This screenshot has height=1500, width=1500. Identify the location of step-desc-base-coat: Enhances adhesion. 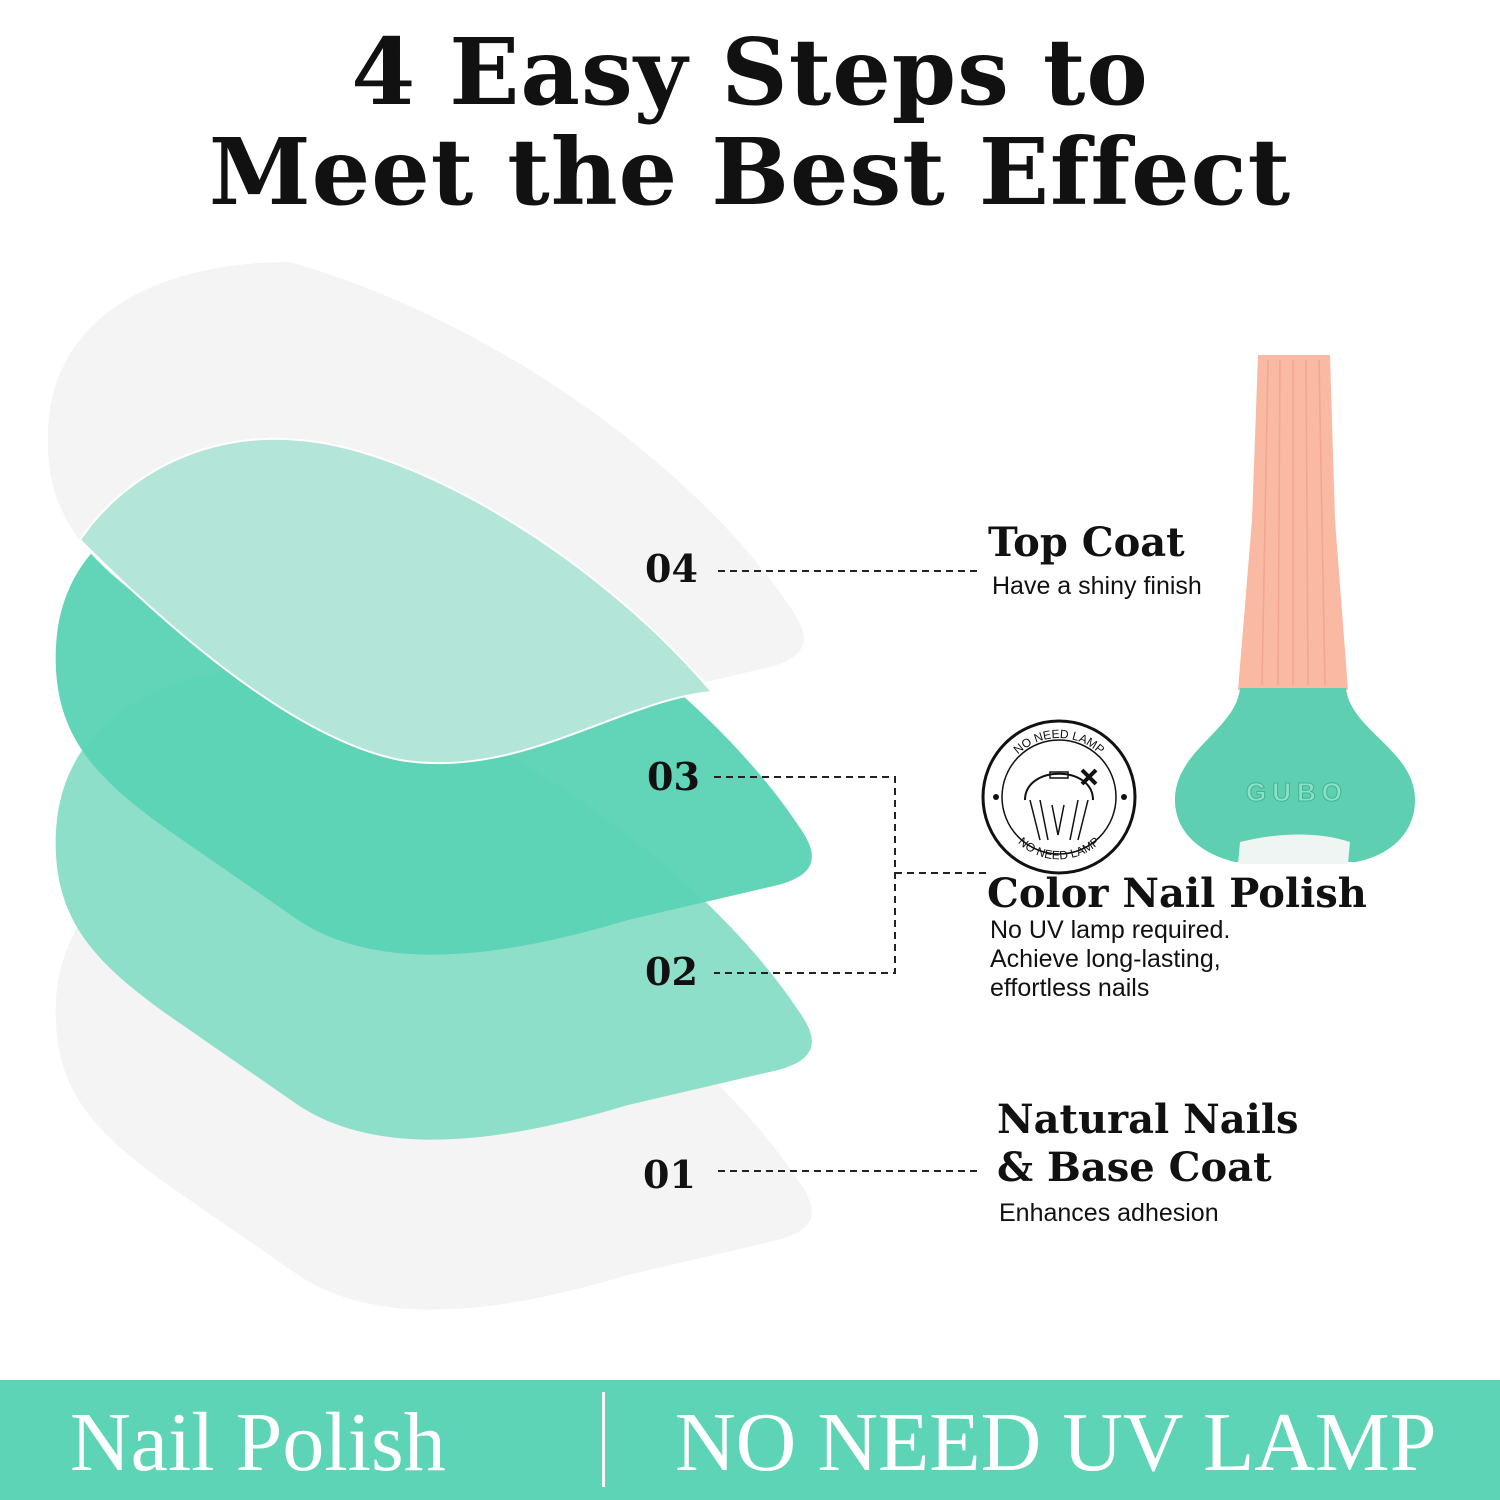
(1109, 1213).